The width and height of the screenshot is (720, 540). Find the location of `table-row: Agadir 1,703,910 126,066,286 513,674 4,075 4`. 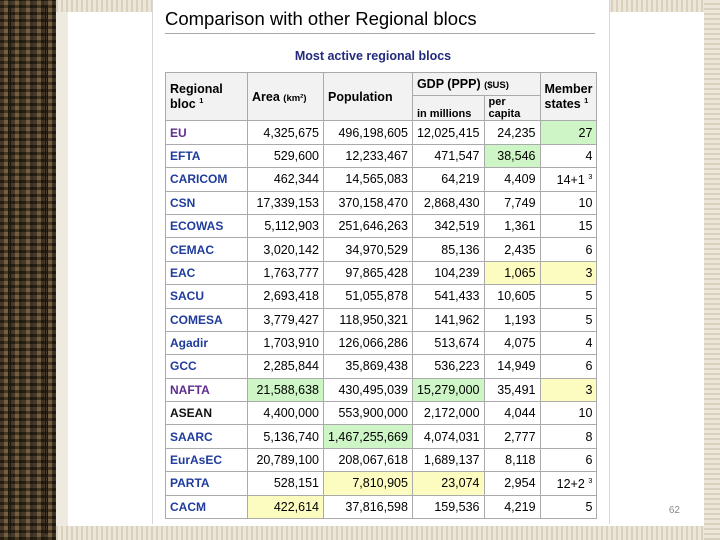

table-row: Agadir 1,703,910 126,066,286 513,674 4,075 4 is located at coordinates (381, 343).